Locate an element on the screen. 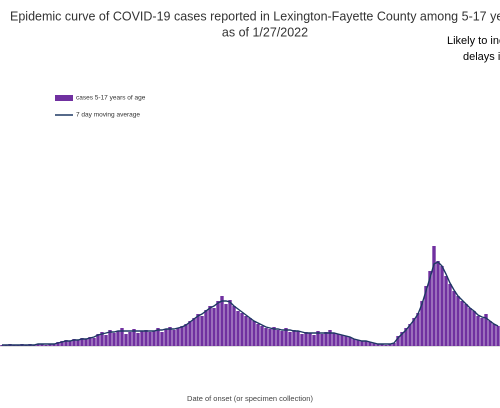 The image size is (500, 408). x-axis-label: Date of onset (or specimen collection) is located at coordinates (250, 398).